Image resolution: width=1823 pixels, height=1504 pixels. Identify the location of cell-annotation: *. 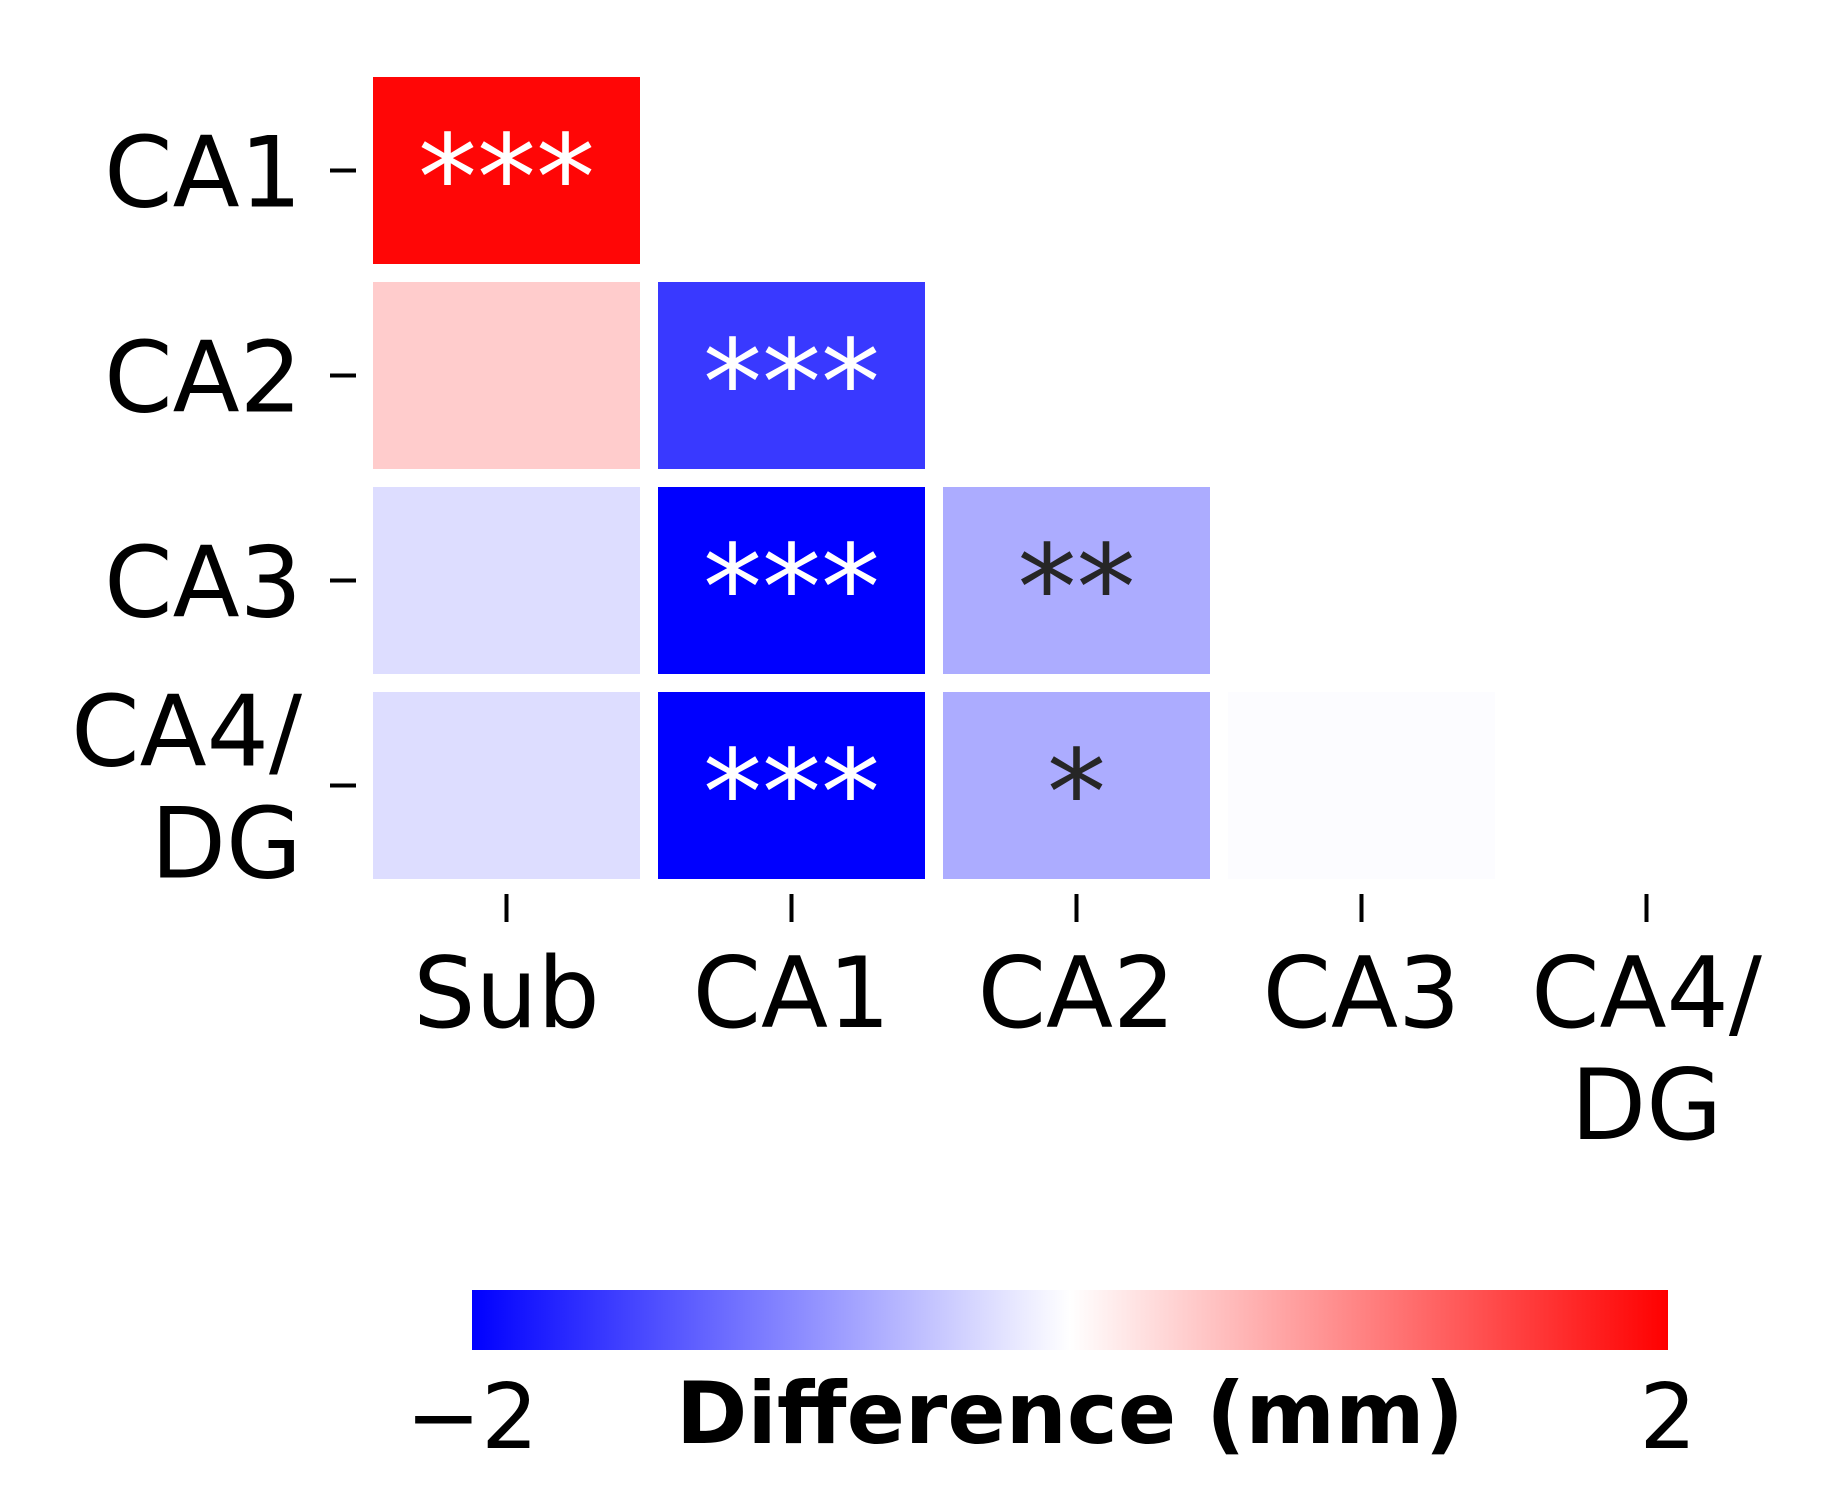
(1076, 793).